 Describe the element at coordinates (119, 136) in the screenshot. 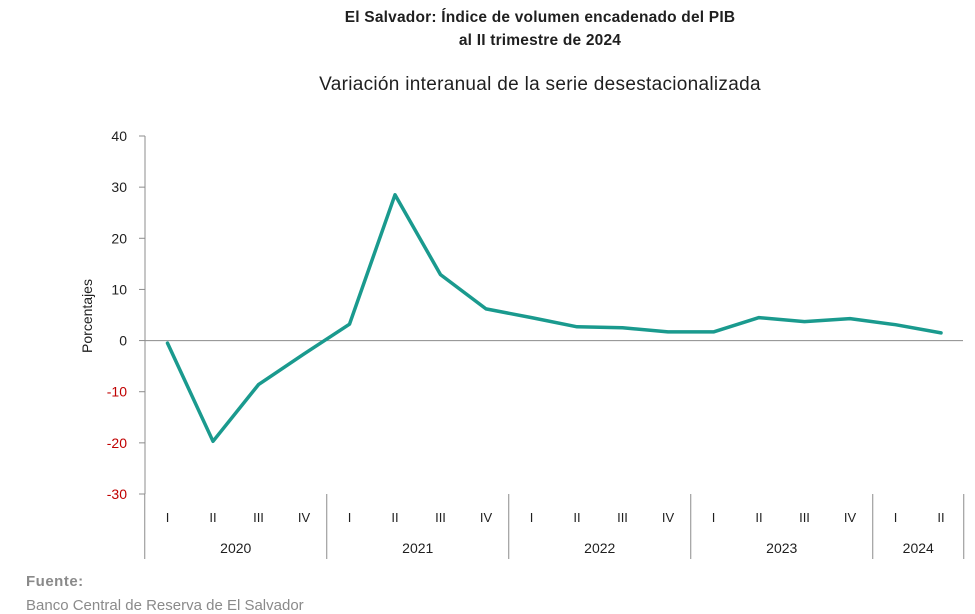

I see `y-tick-label: 40` at that location.